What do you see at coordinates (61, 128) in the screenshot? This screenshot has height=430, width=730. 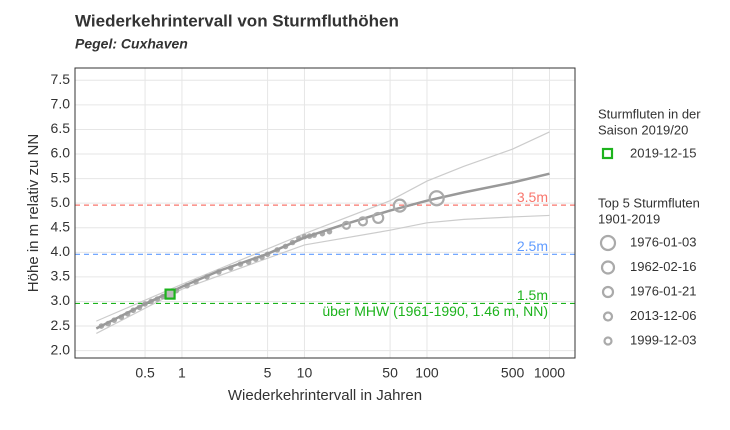 I see `y-tick-label: 6.5` at bounding box center [61, 128].